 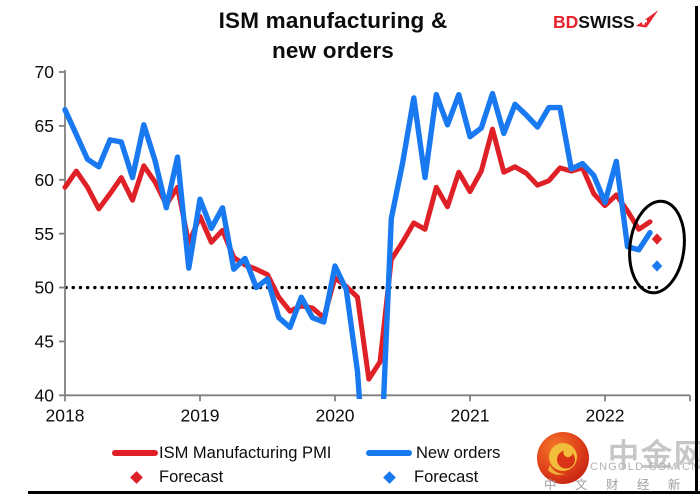 I want to click on legend-label-forecast-red: Forecast, so click(x=191, y=477).